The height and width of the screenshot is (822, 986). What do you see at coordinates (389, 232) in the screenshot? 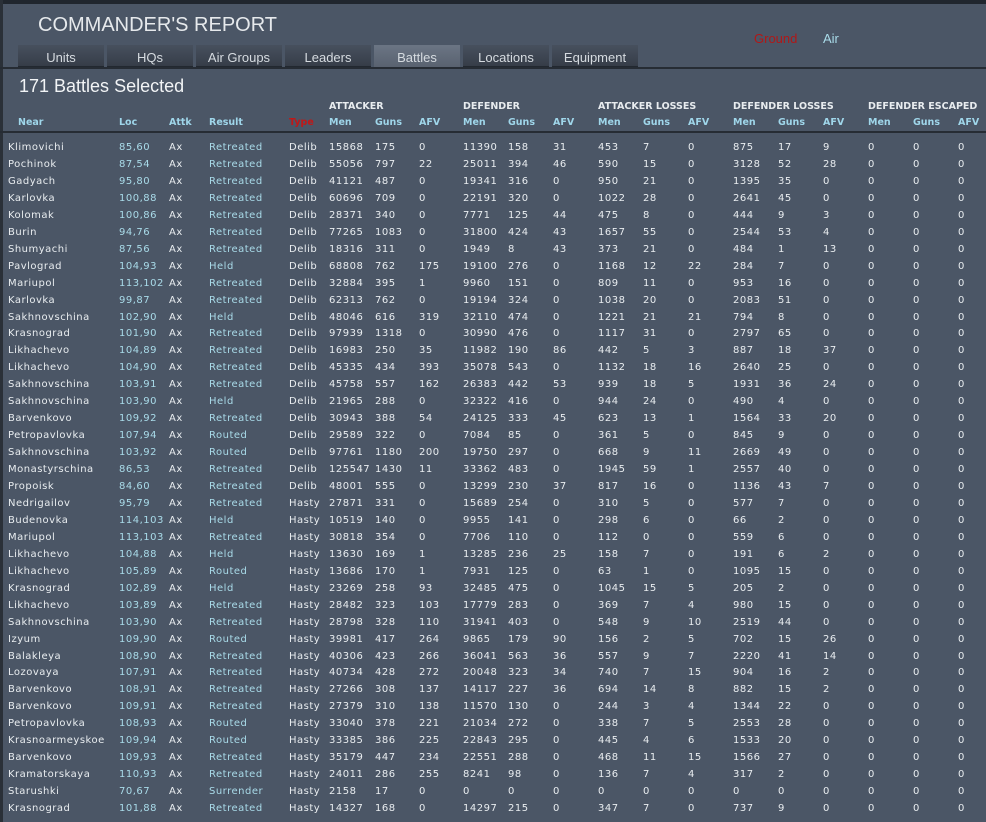
I see `cell-attacker-guns: 1083` at bounding box center [389, 232].